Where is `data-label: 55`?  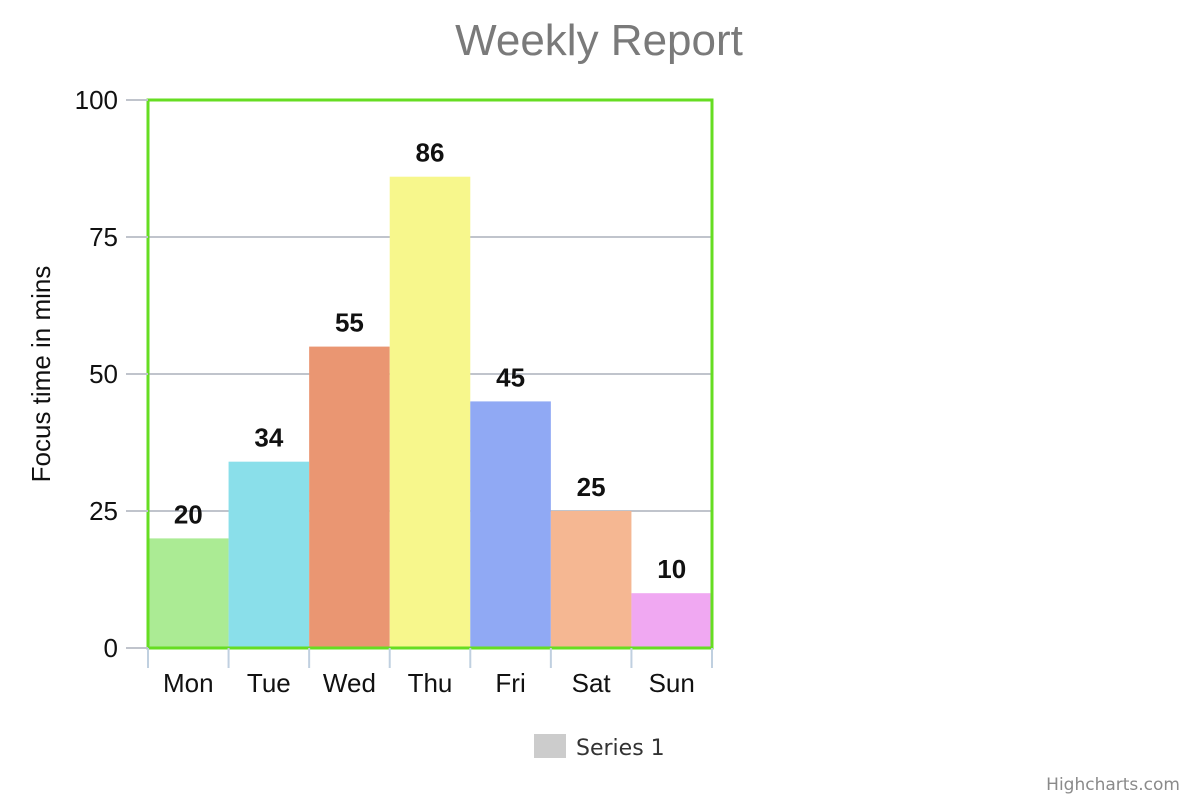 data-label: 55 is located at coordinates (349, 323).